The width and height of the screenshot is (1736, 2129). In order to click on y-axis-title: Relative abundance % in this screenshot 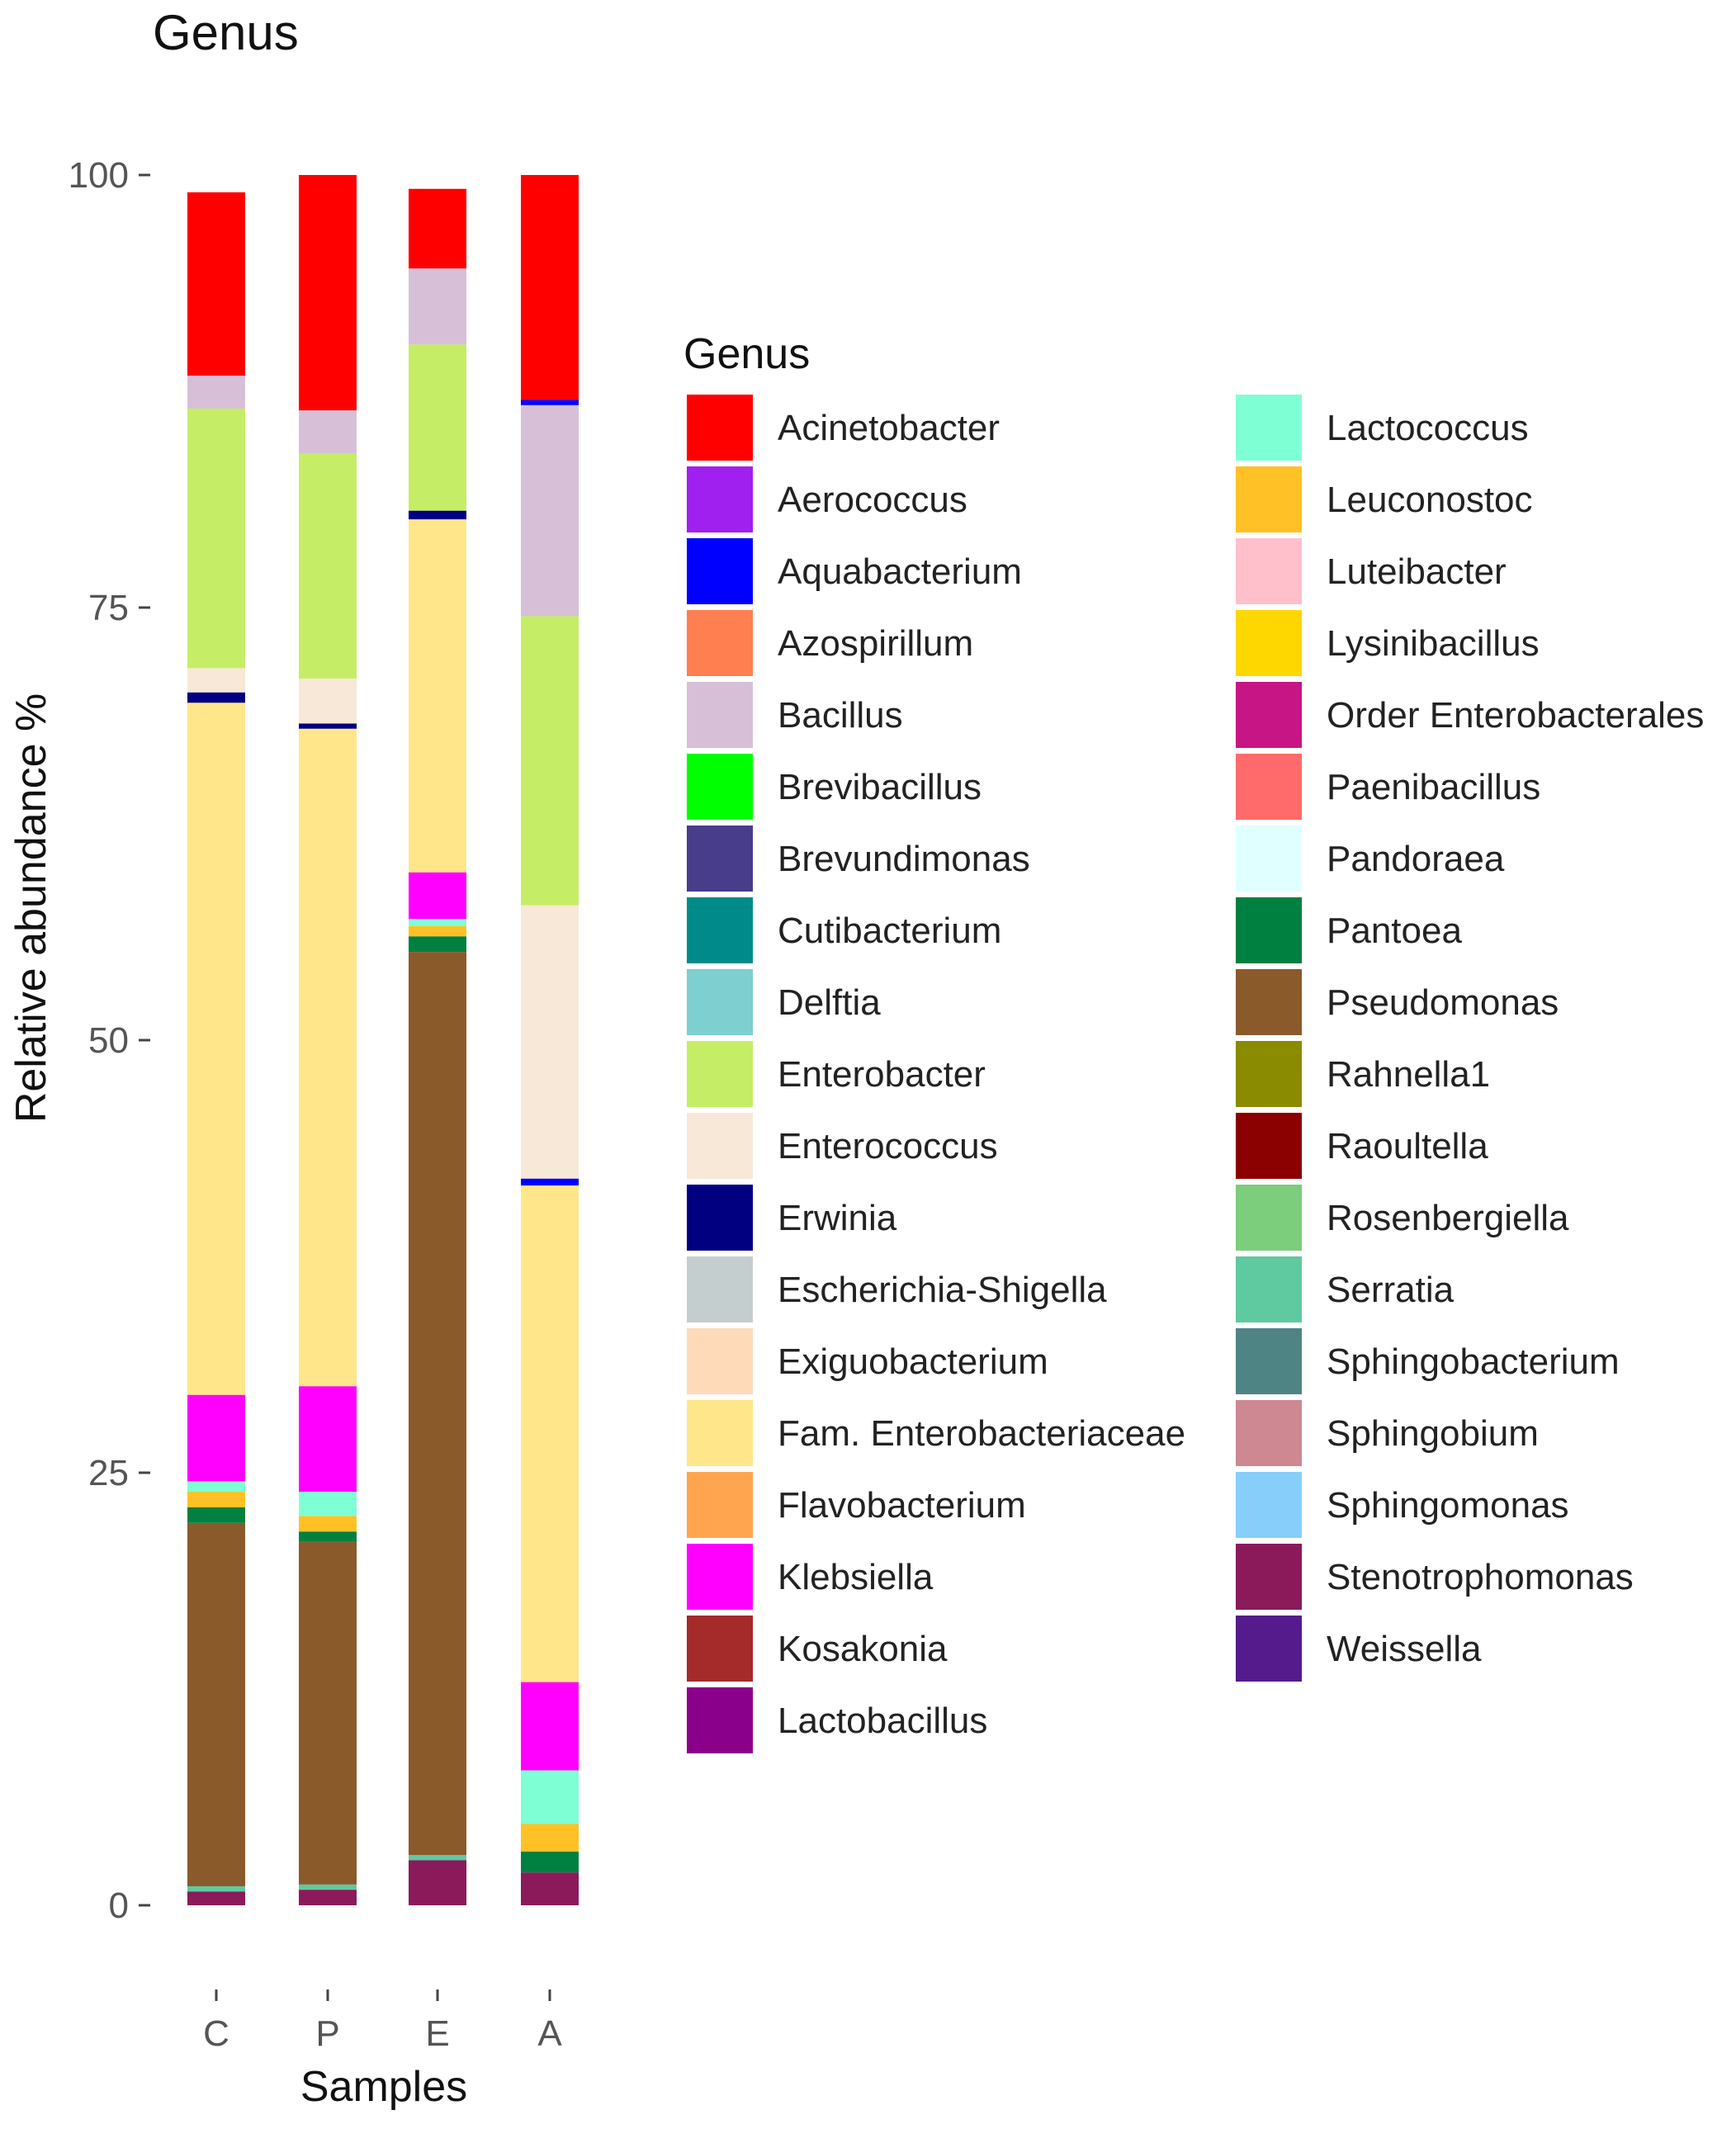, I will do `click(31, 908)`.